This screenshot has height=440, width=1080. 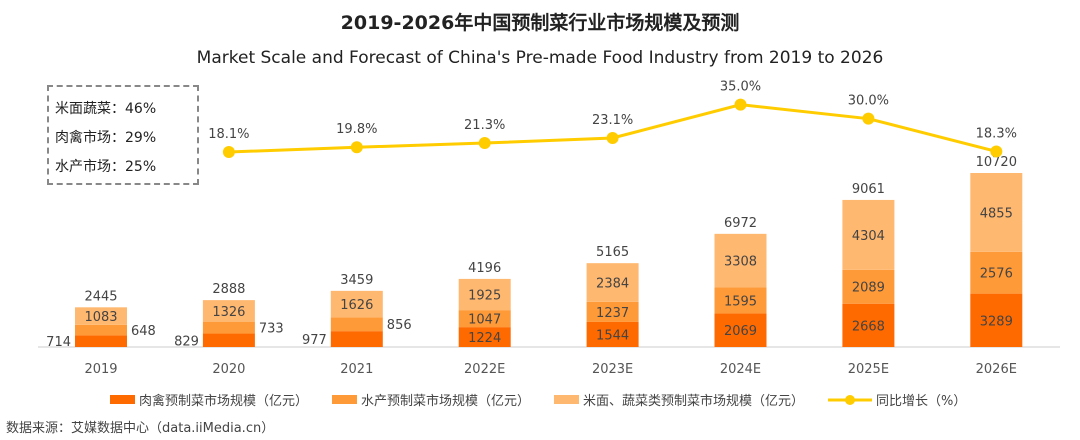 I want to click on x-tick-label: 2022E, so click(x=484, y=369).